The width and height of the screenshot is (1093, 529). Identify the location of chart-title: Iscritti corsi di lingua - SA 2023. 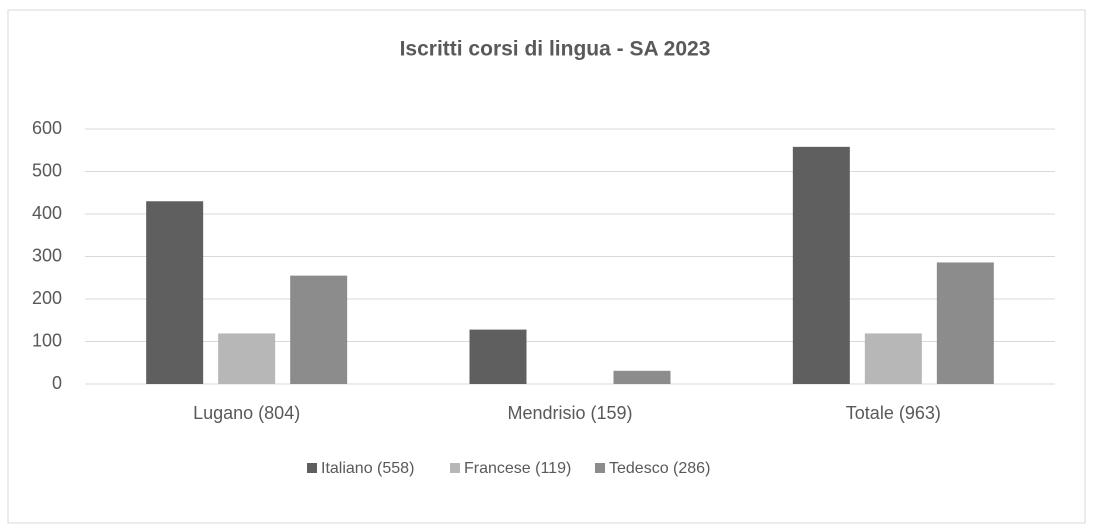
(555, 49).